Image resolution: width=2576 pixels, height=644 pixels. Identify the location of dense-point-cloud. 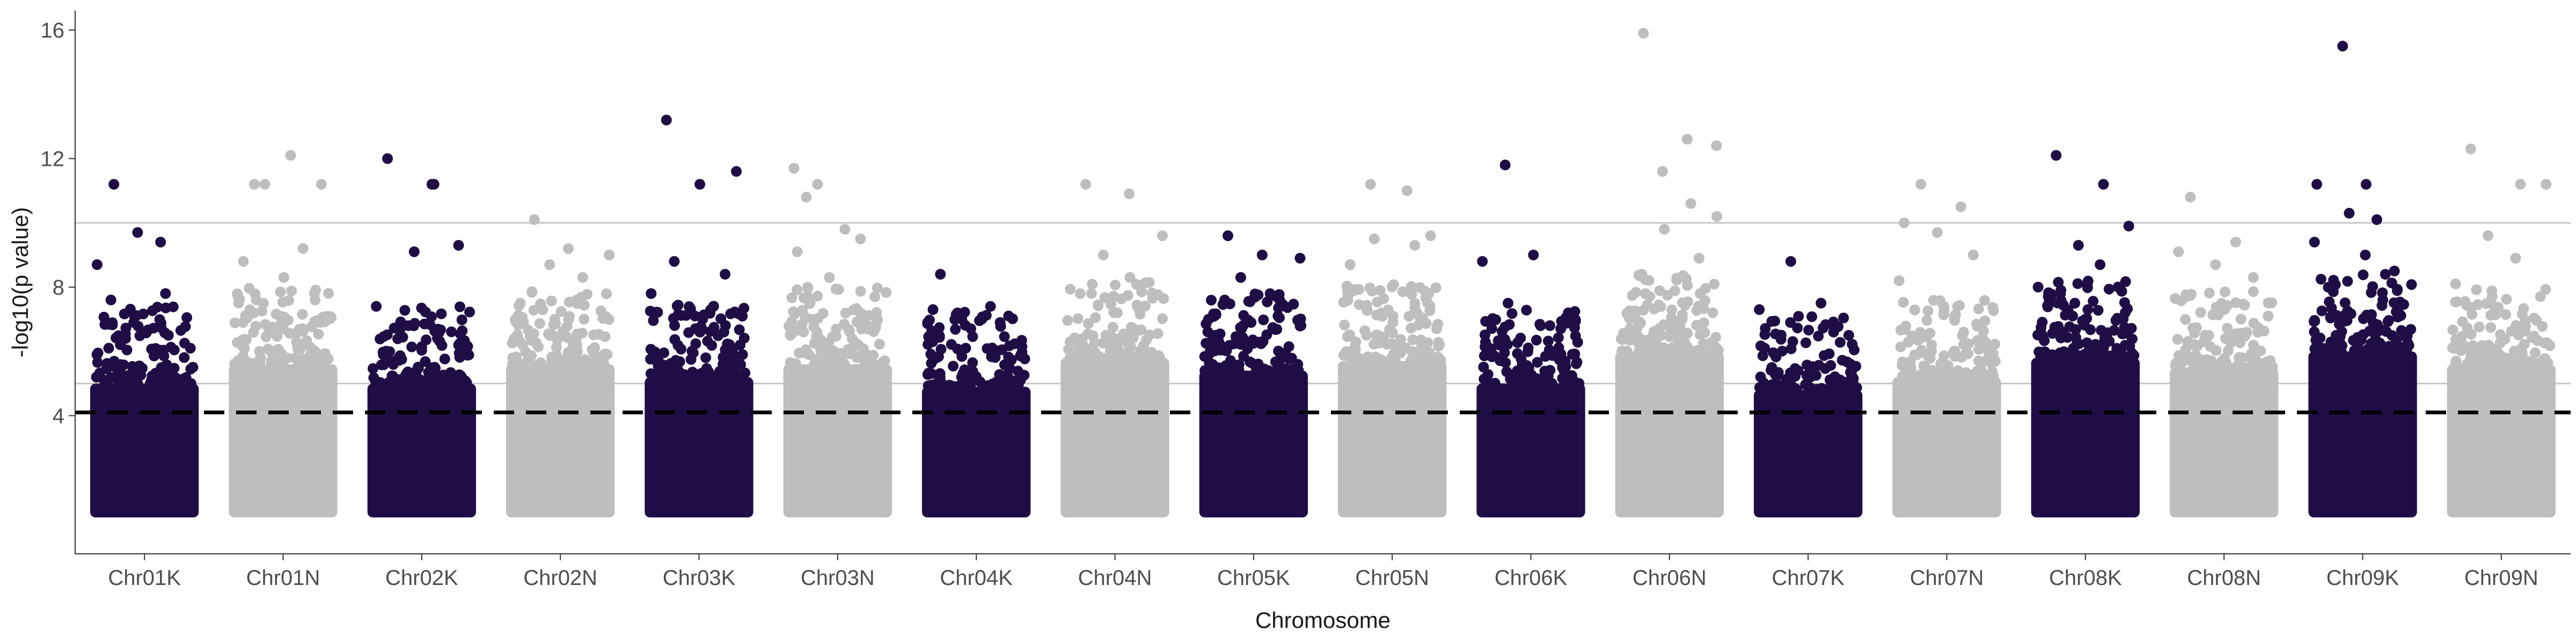
(283, 441).